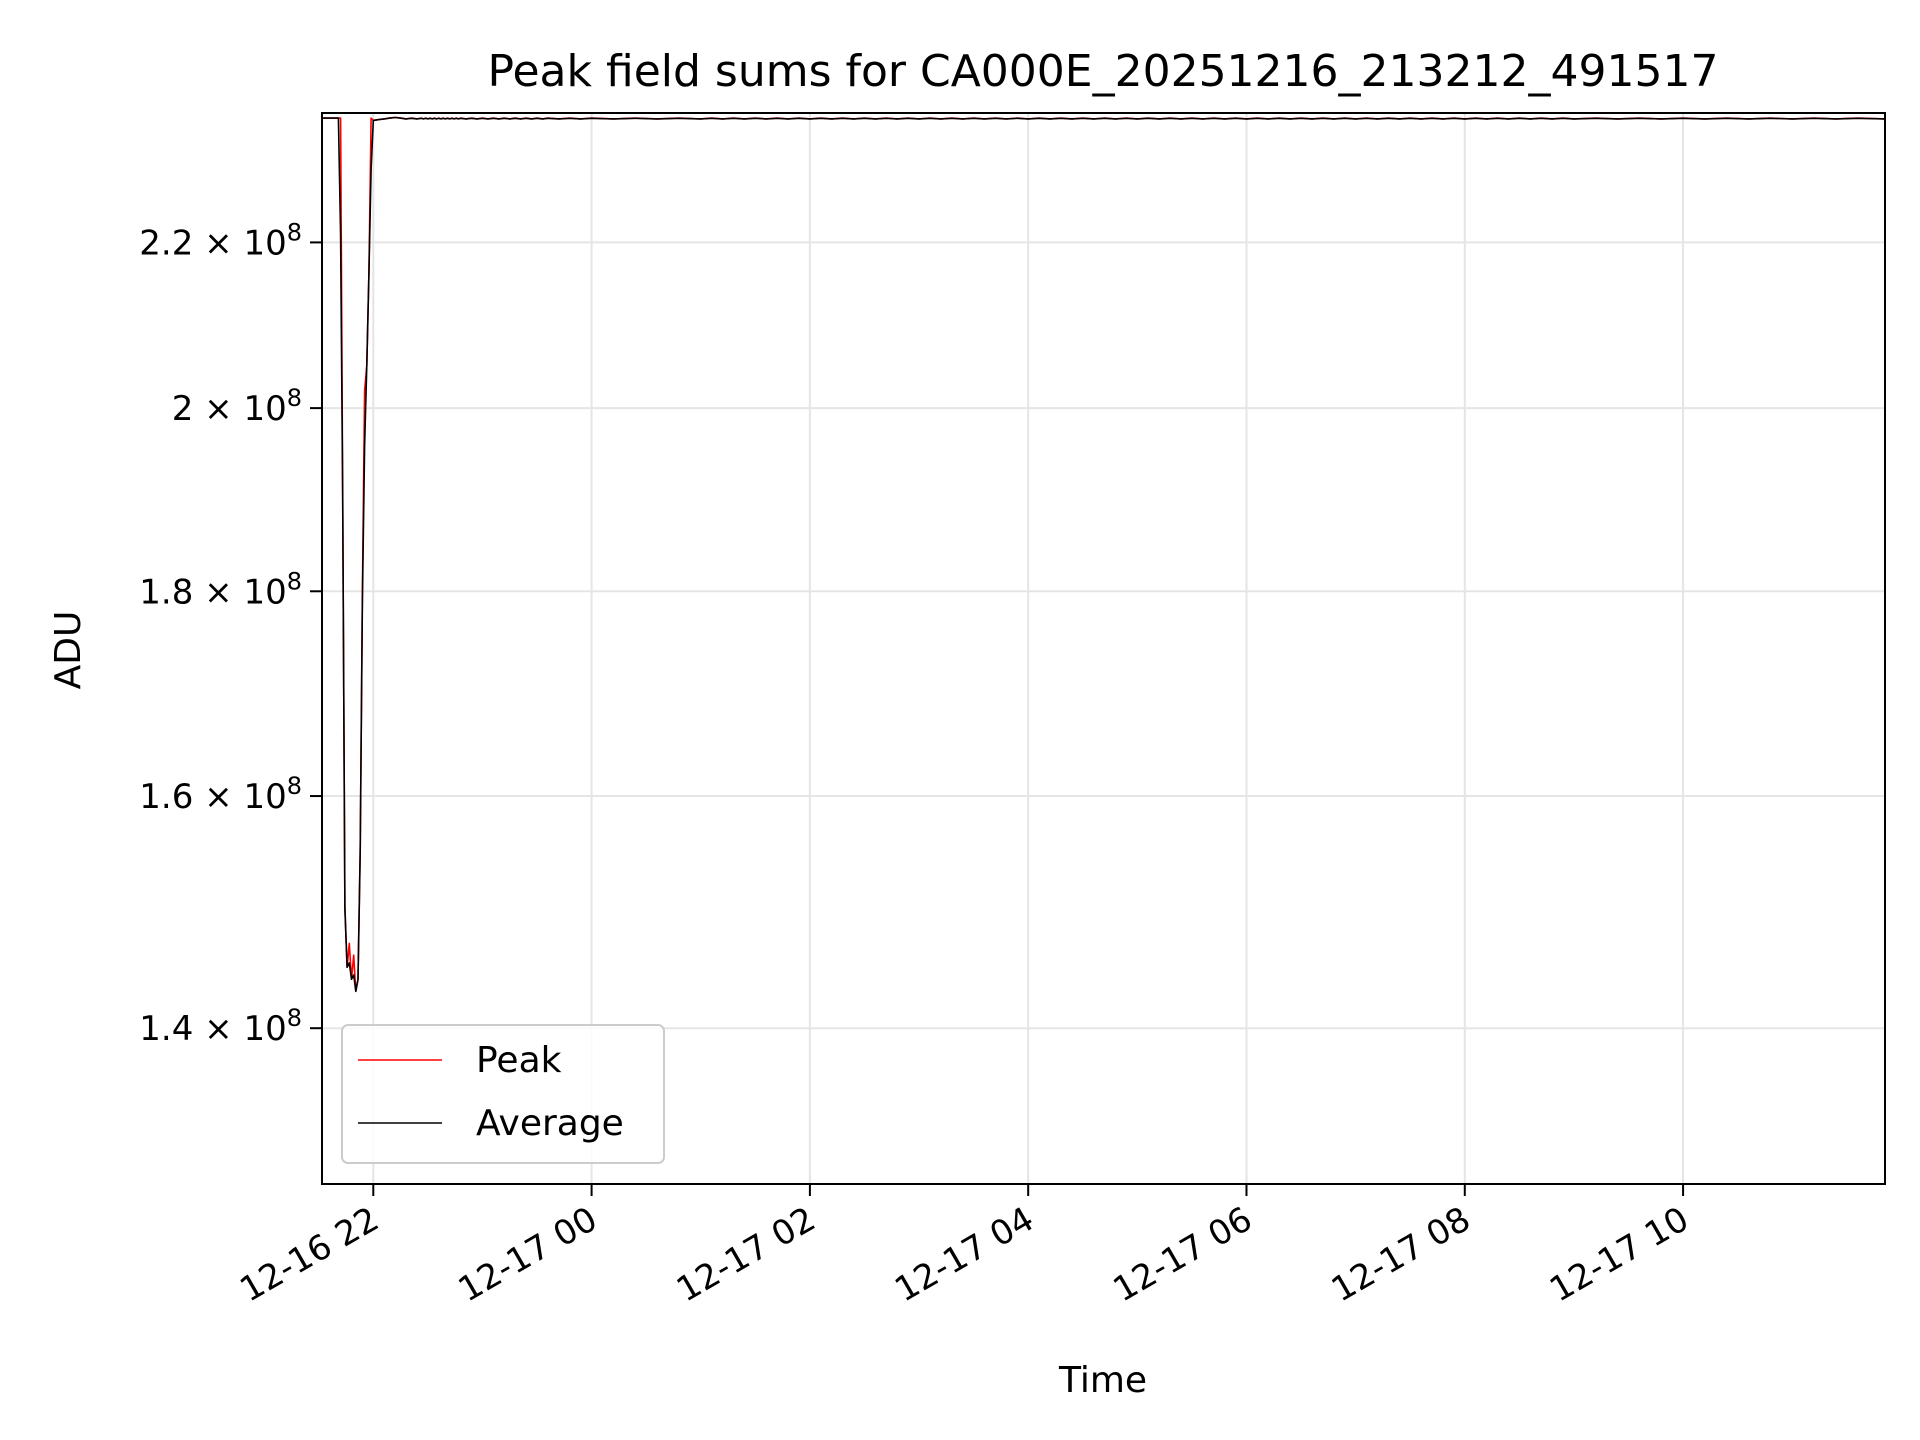  I want to click on legend: Peak Average, so click(503, 1094).